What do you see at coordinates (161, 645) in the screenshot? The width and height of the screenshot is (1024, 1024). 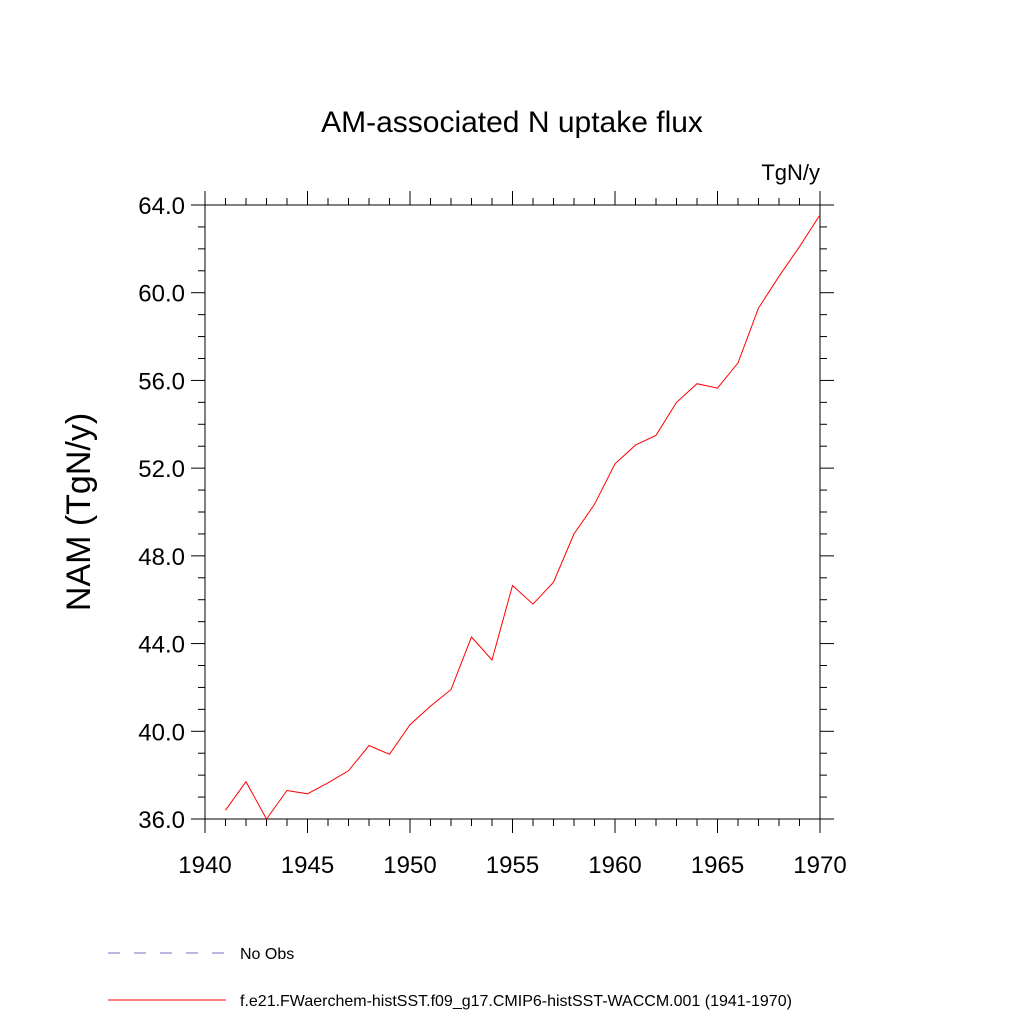 I see `y-tick-label: 44.0` at bounding box center [161, 645].